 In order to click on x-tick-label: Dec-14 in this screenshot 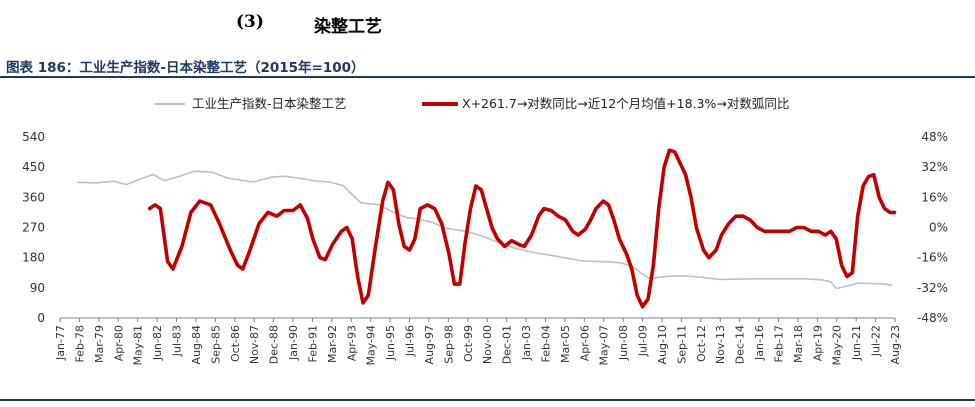, I will do `click(740, 344)`.